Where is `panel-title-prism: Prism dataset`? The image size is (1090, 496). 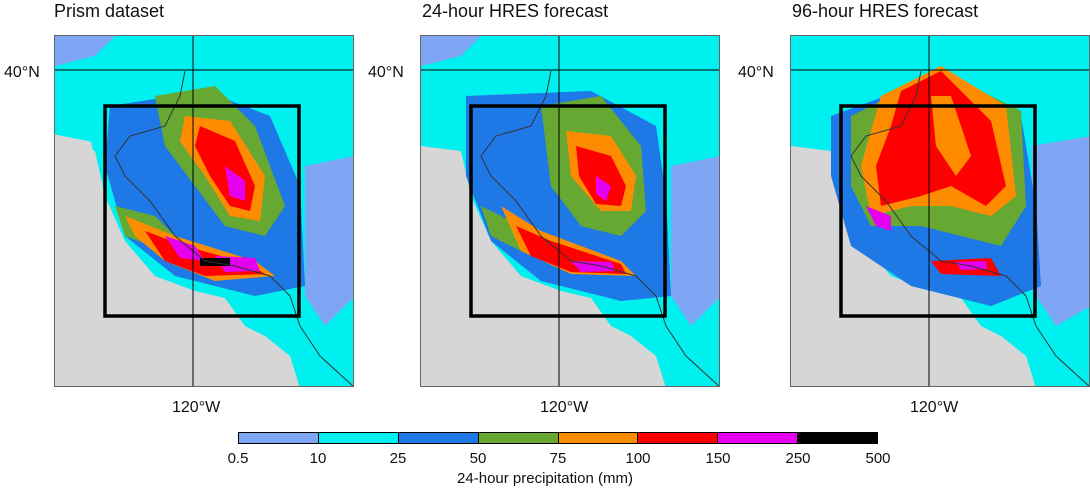 panel-title-prism: Prism dataset is located at coordinates (109, 11).